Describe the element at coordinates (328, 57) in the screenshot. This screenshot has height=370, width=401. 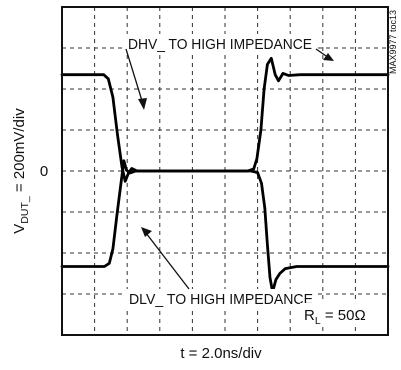
I see `dhv-right-arrowhead` at that location.